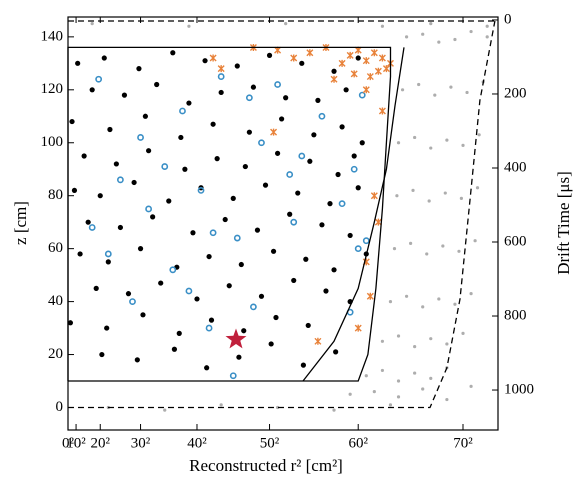  I want to click on x-tick-label: 40², so click(197, 443).